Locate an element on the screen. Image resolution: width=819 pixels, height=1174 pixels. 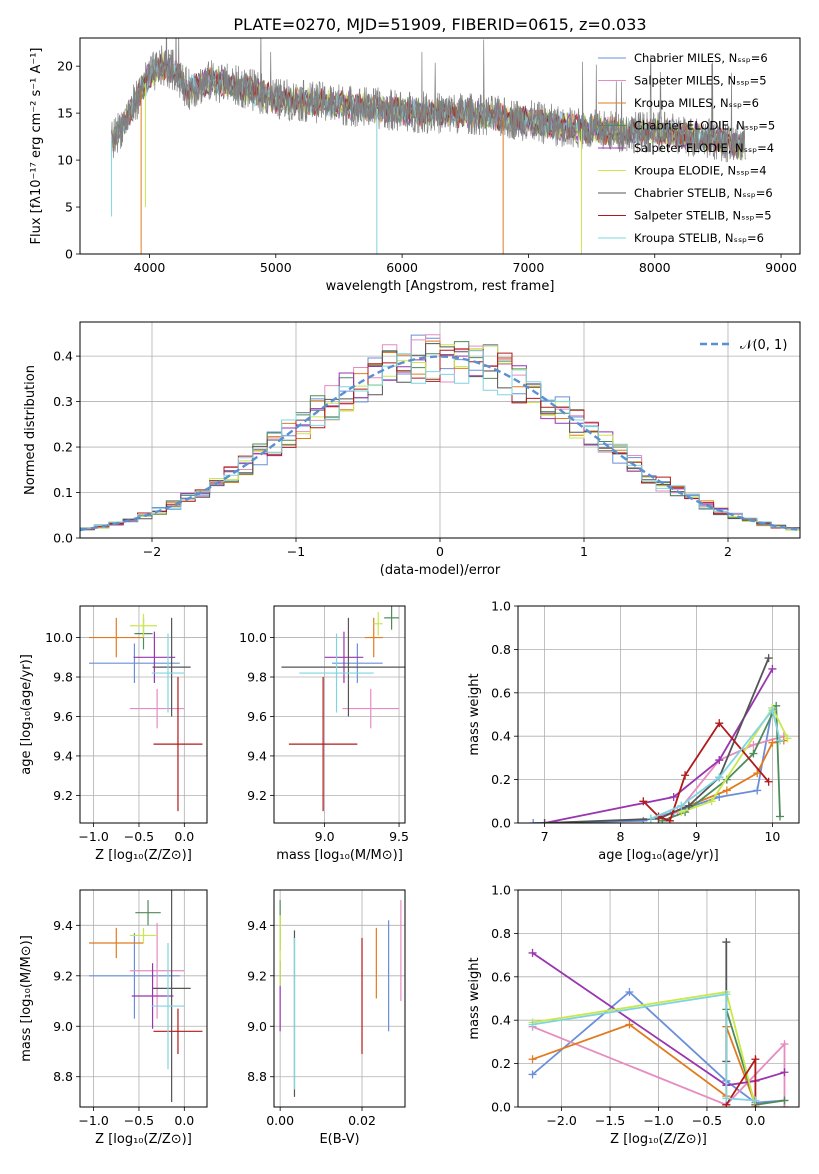
x-tick-label: 9.0 is located at coordinates (325, 836).